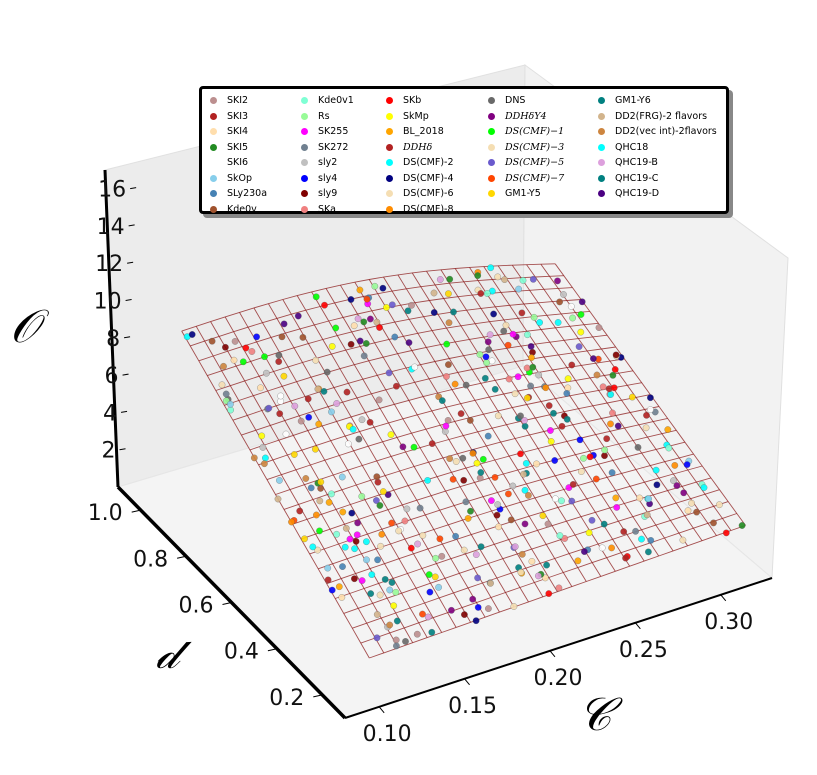 This screenshot has height=775, width=817. I want to click on legend-item: QHC19-B, so click(657, 163).